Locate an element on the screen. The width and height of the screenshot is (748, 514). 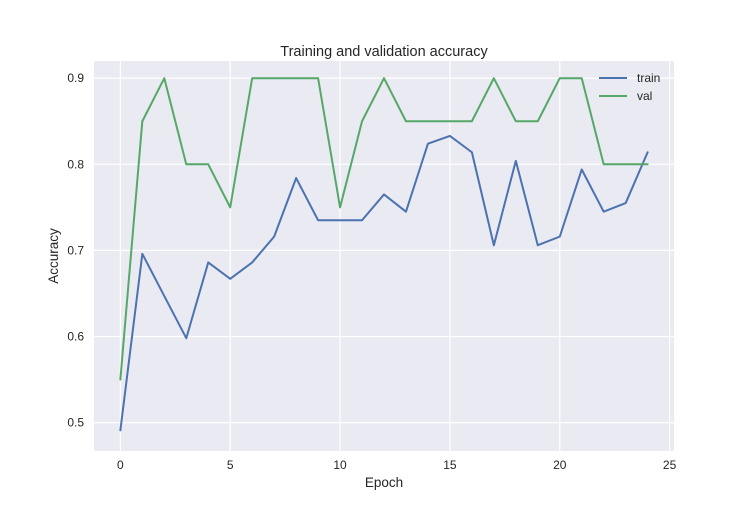
chart-title: Training and validation accuracy is located at coordinates (384, 52).